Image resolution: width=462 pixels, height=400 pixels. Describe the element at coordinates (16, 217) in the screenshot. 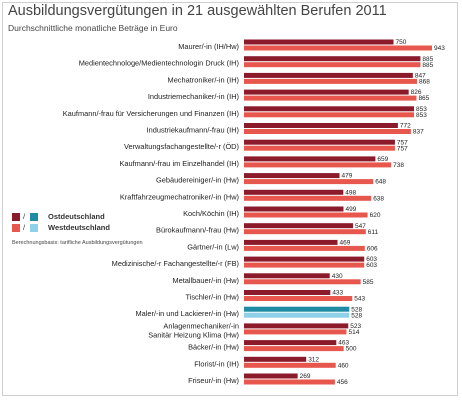

I see `legend-swatch-ost-default` at that location.